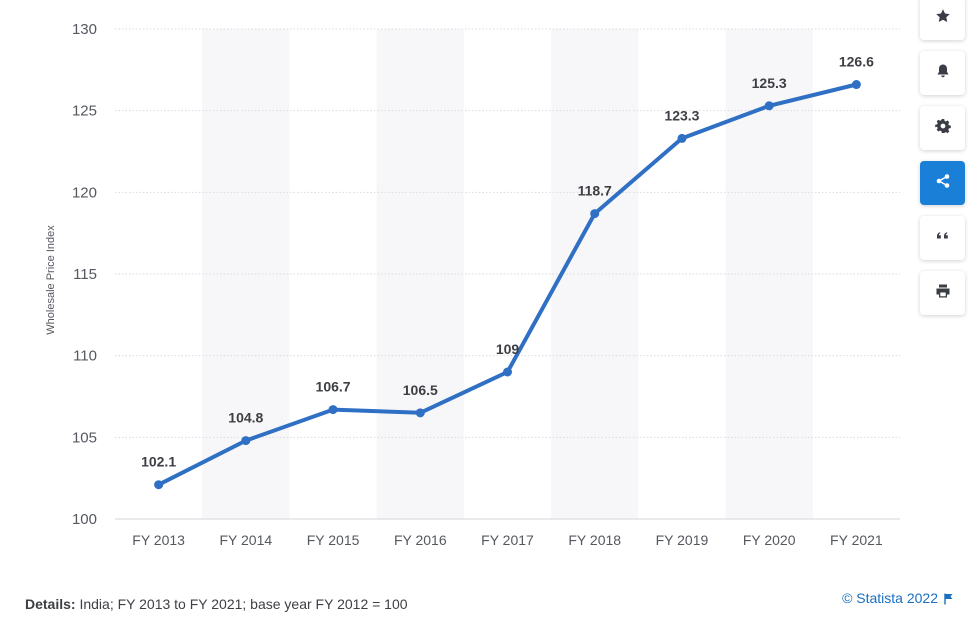  I want to click on data-label: 118.7, so click(595, 191).